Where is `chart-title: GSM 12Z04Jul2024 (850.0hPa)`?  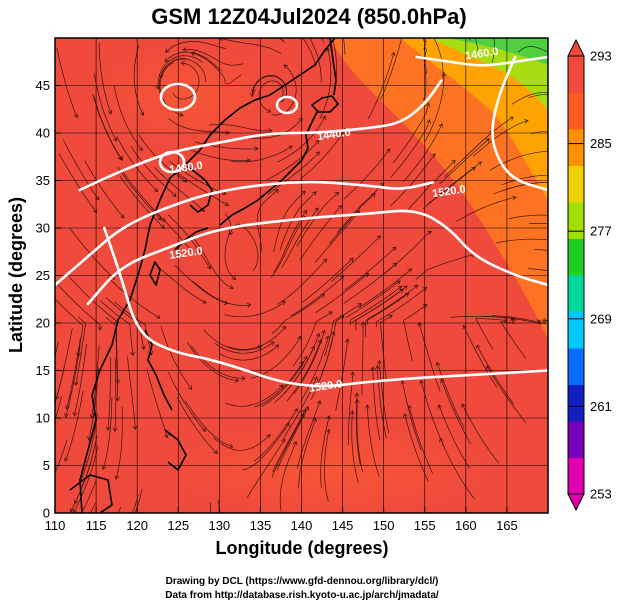
chart-title: GSM 12Z04Jul2024 (850.0hPa) is located at coordinates (309, 16).